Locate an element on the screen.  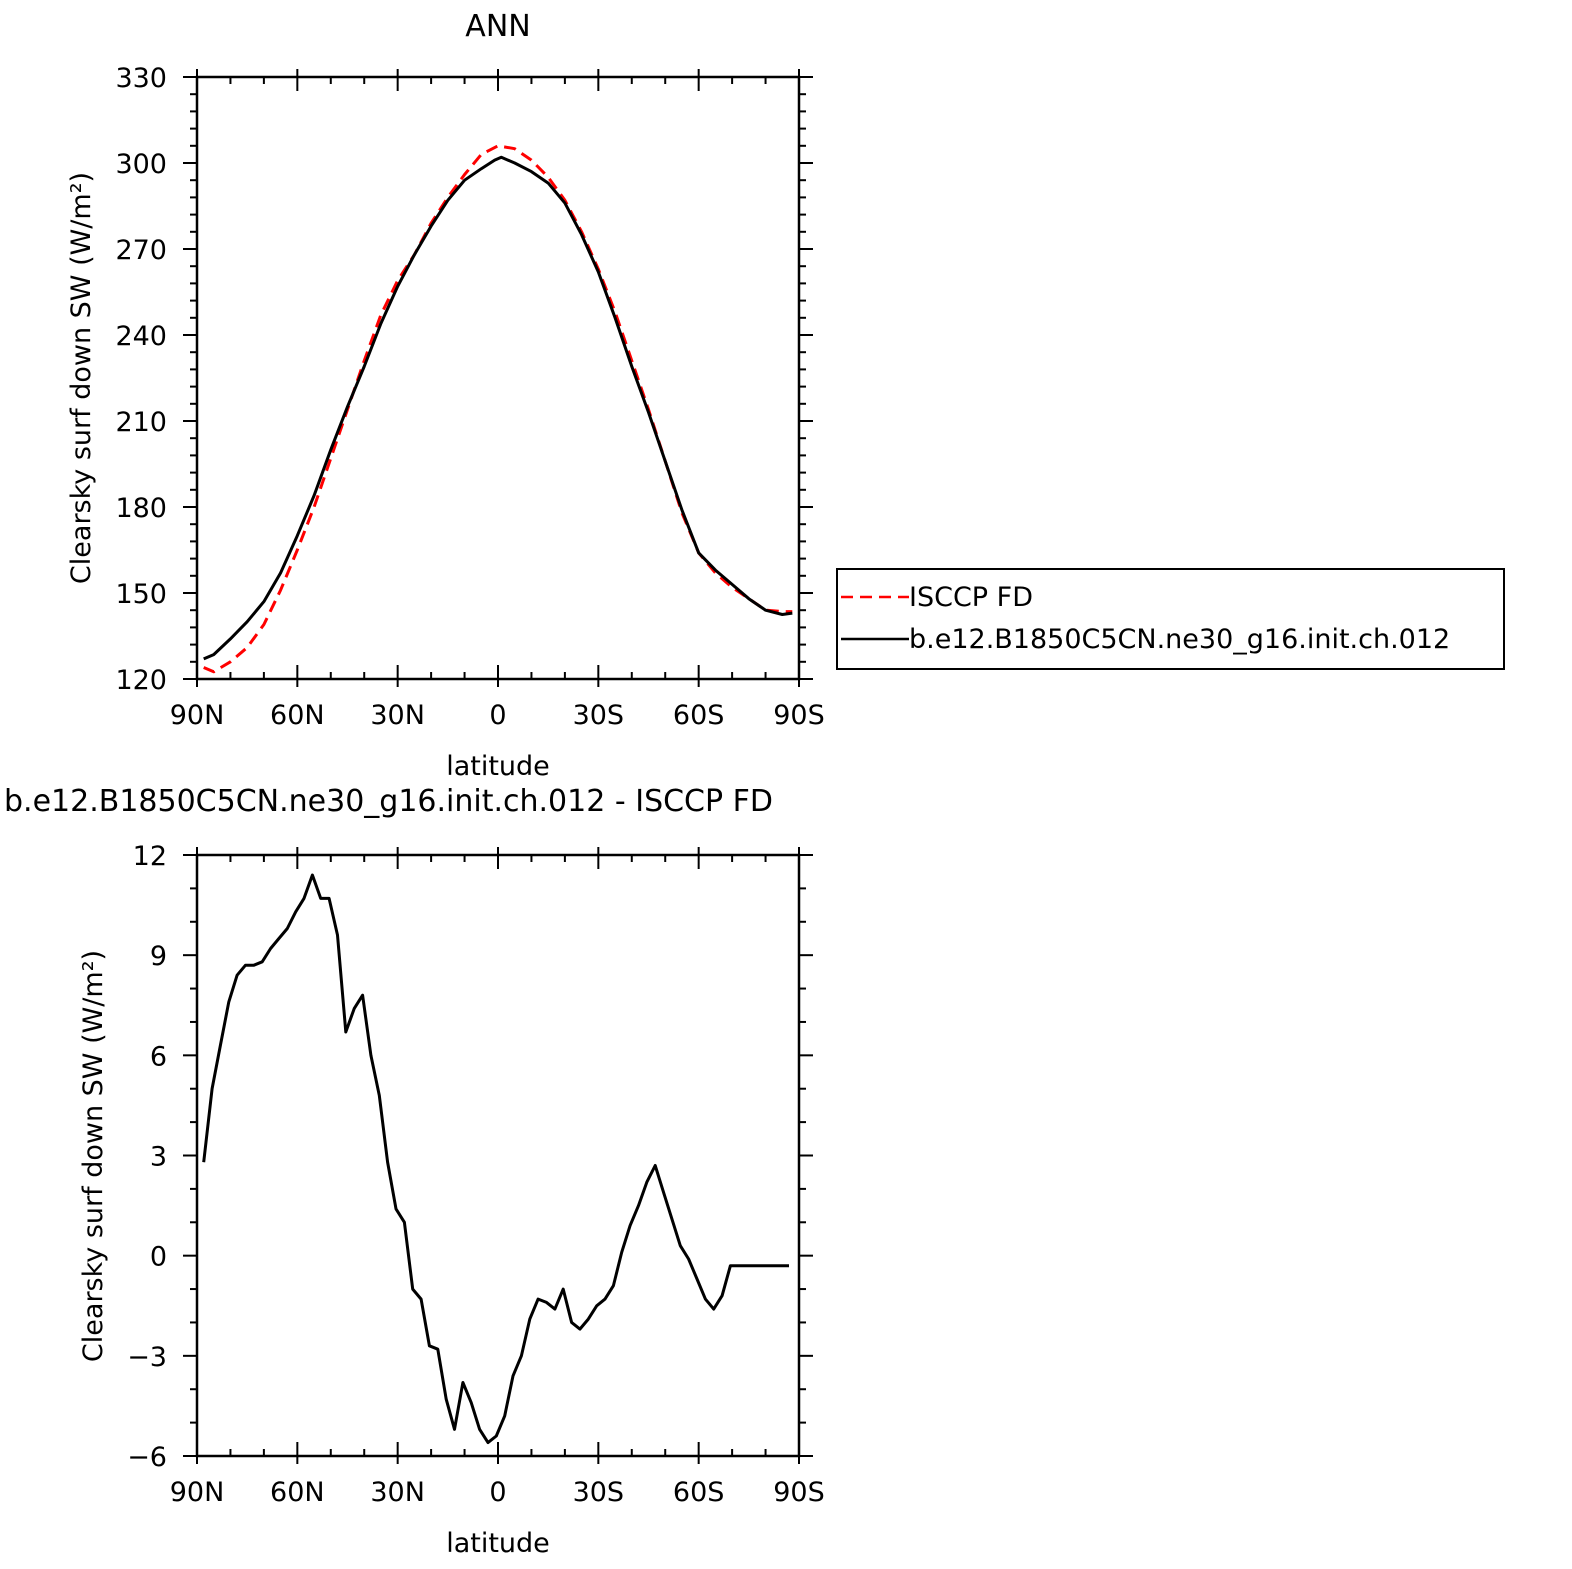
y-tick-label: −6 is located at coordinates (147, 1457).